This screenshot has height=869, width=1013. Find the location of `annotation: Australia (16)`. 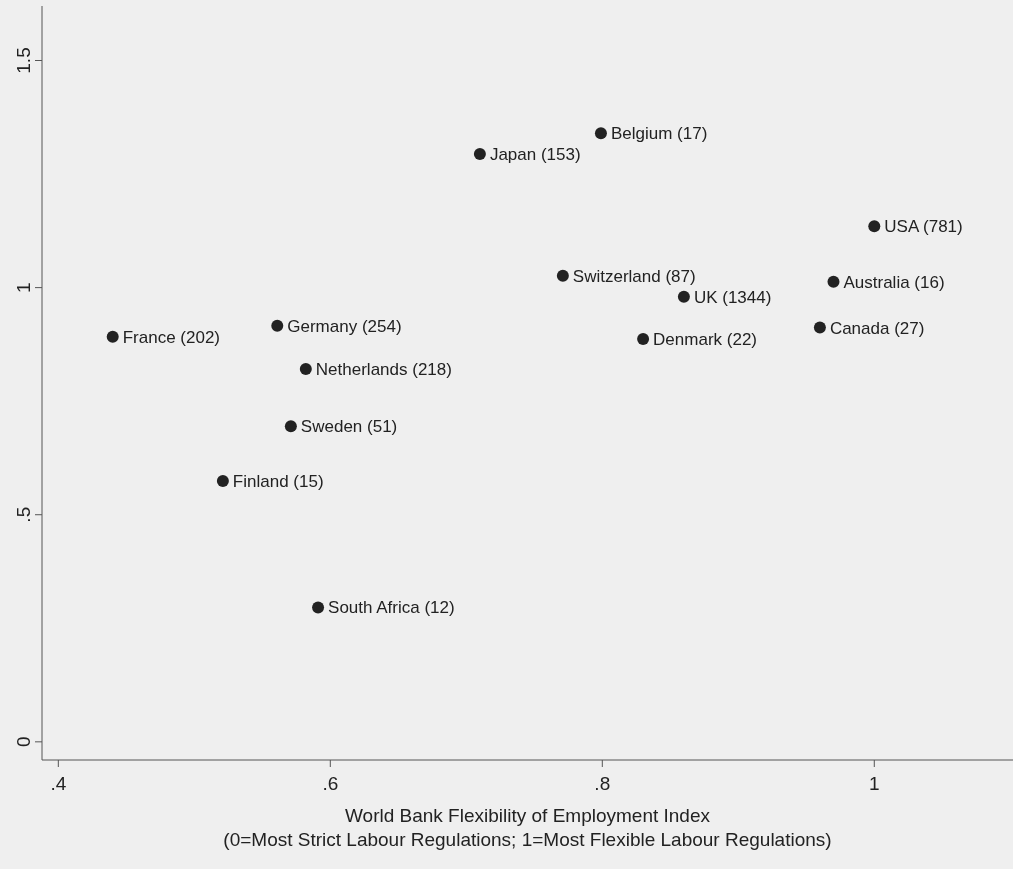

annotation: Australia (16) is located at coordinates (894, 282).